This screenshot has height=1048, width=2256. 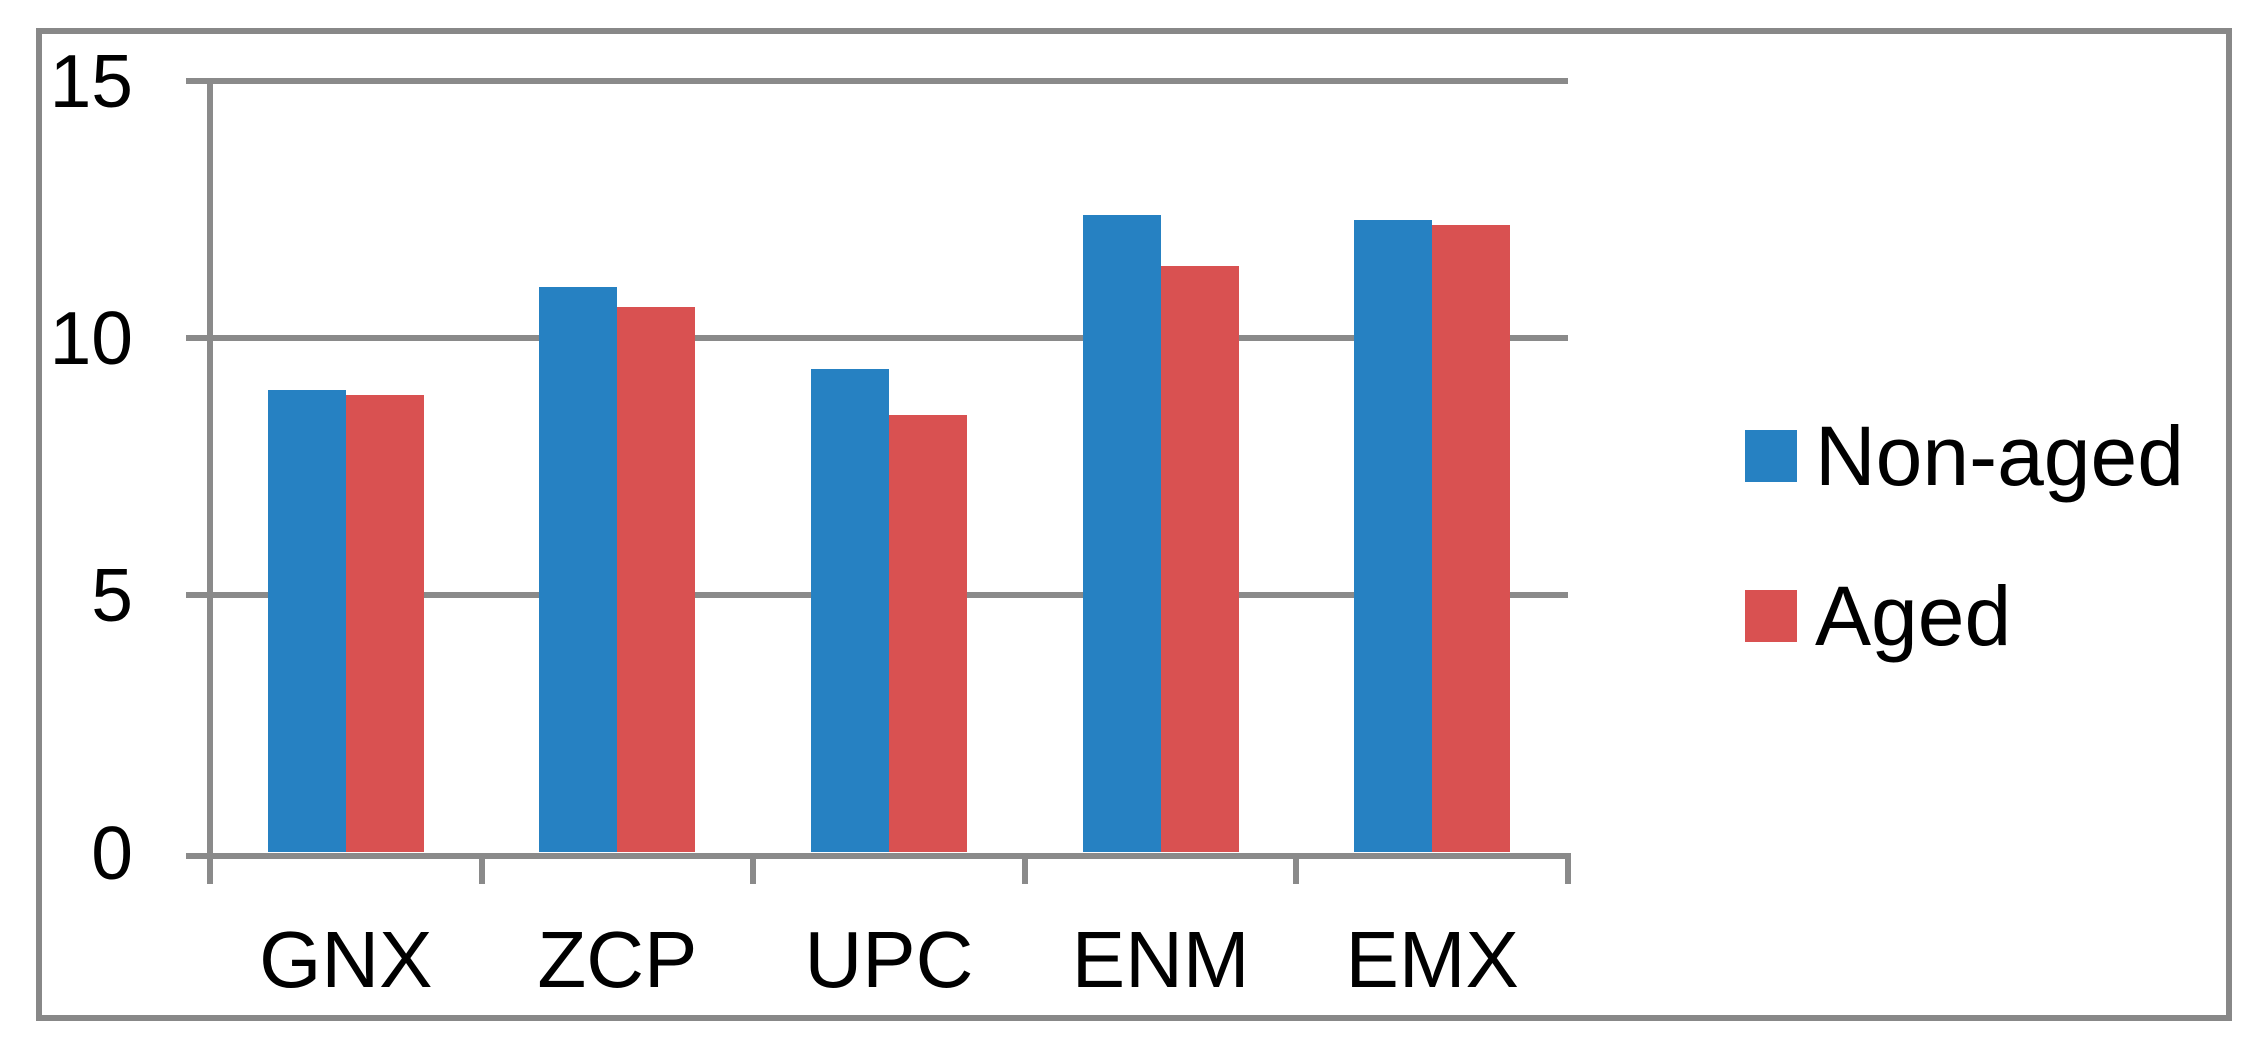 I want to click on y-tick-label-0: 0, so click(x=112, y=852).